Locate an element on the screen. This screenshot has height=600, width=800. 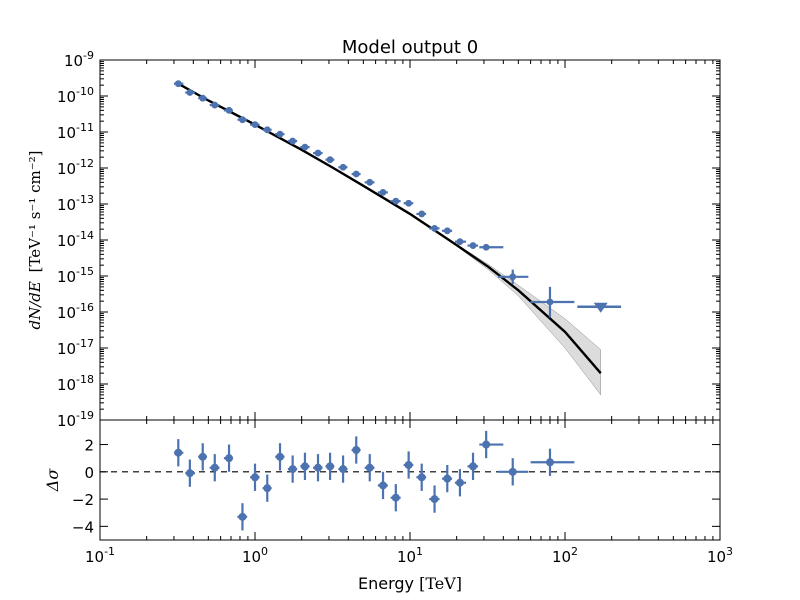
residual-y-tick-label: −2 is located at coordinates (83, 500).